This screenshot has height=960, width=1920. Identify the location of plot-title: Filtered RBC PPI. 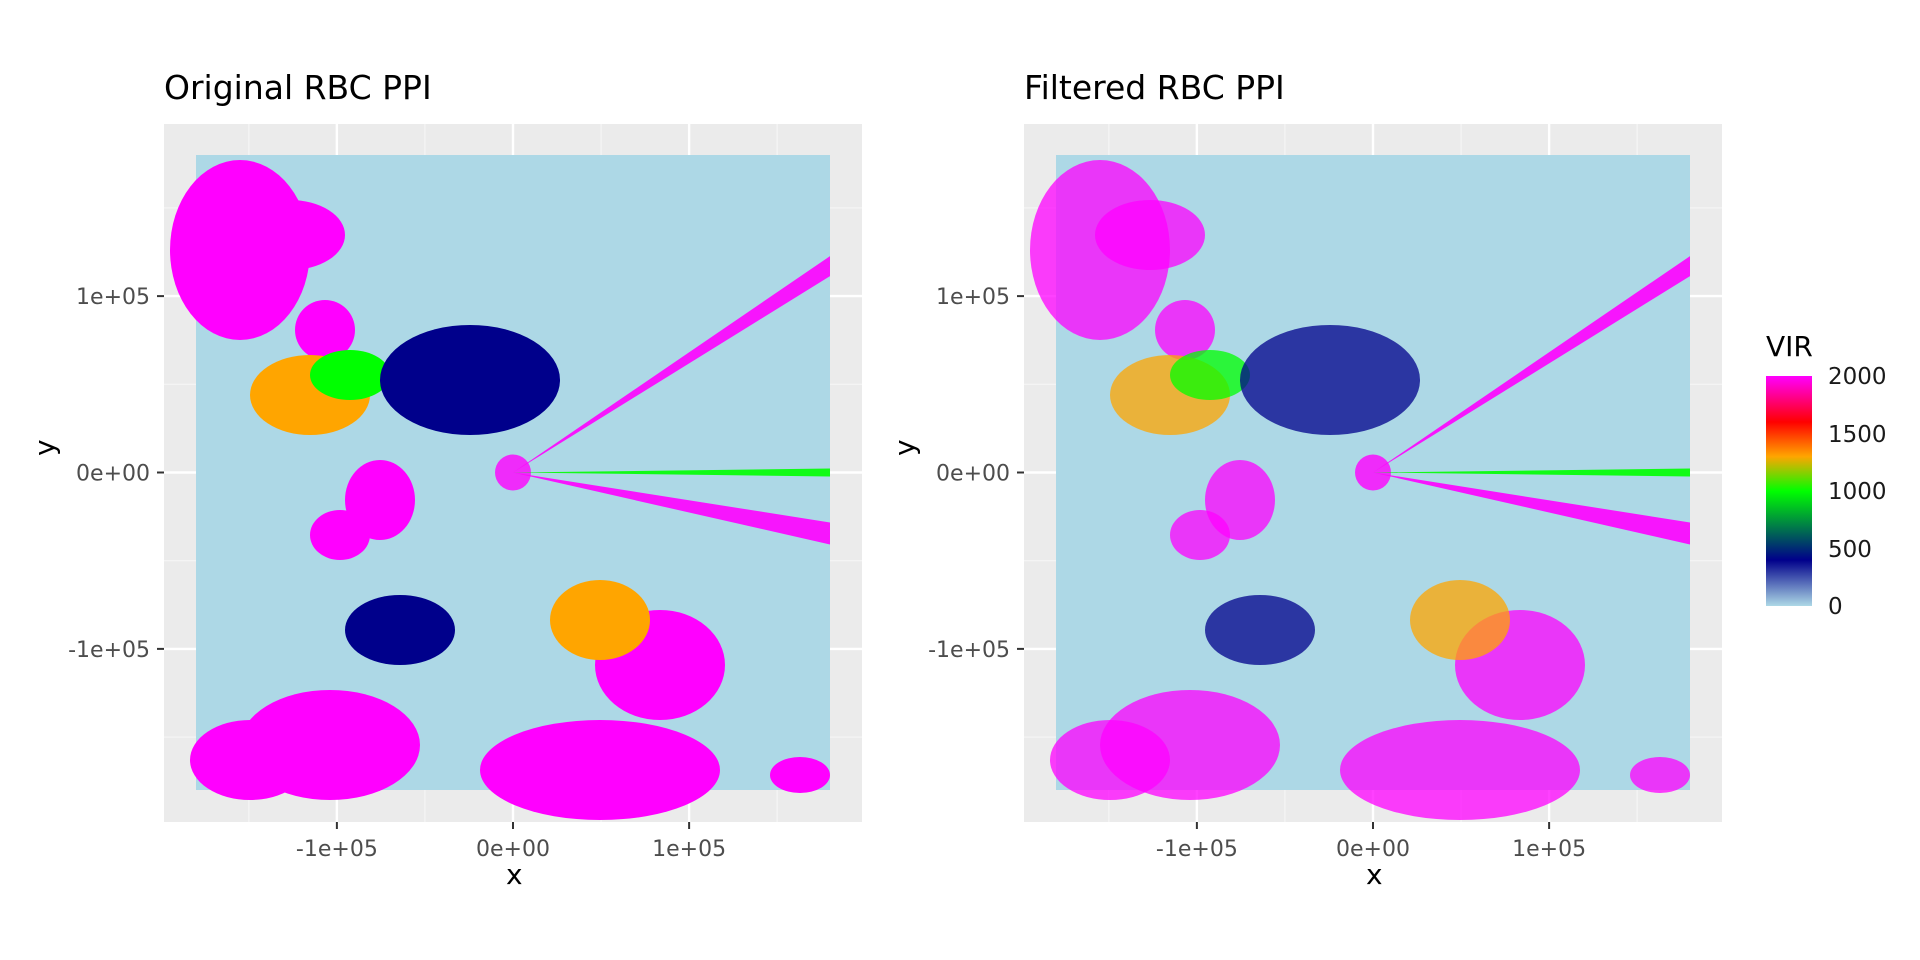
(1154, 87).